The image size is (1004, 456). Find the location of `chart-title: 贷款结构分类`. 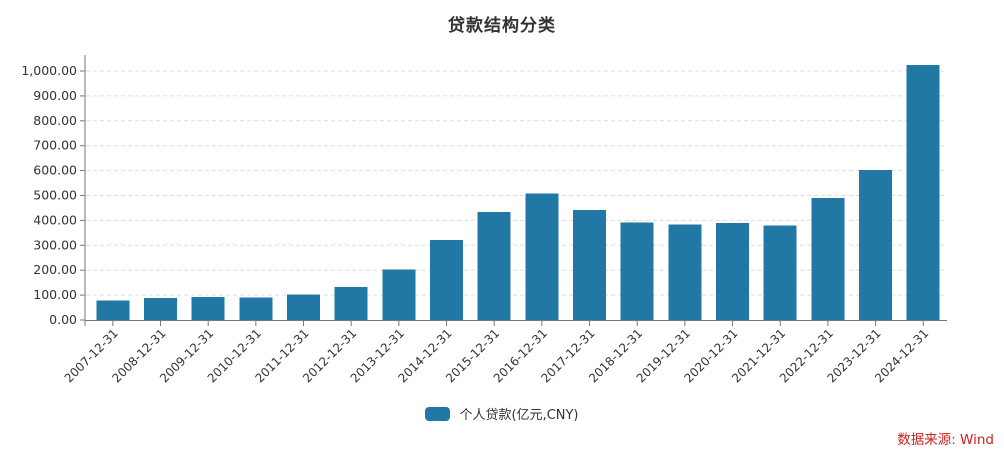

chart-title: 贷款结构分类 is located at coordinates (502, 26).